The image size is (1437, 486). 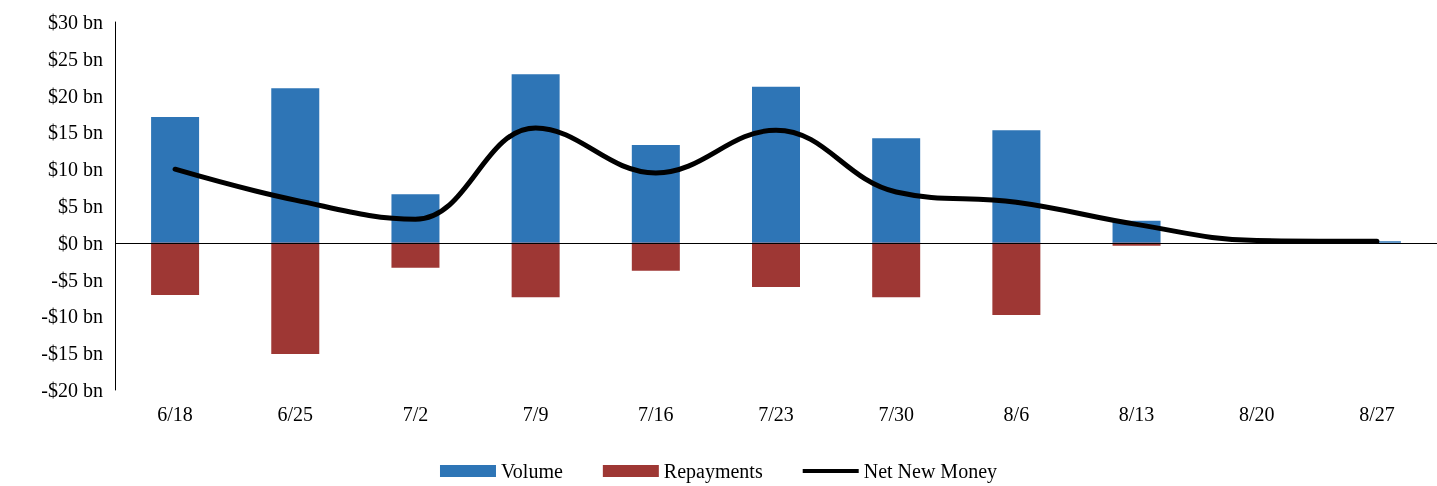 What do you see at coordinates (72, 353) in the screenshot?
I see `y-tick-label: -$15 bn` at bounding box center [72, 353].